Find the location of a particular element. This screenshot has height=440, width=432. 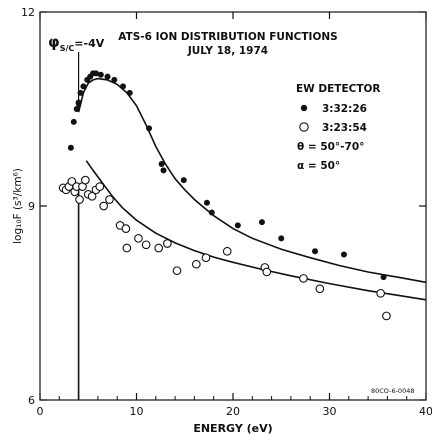

legend-marker-open is located at coordinates (304, 127).